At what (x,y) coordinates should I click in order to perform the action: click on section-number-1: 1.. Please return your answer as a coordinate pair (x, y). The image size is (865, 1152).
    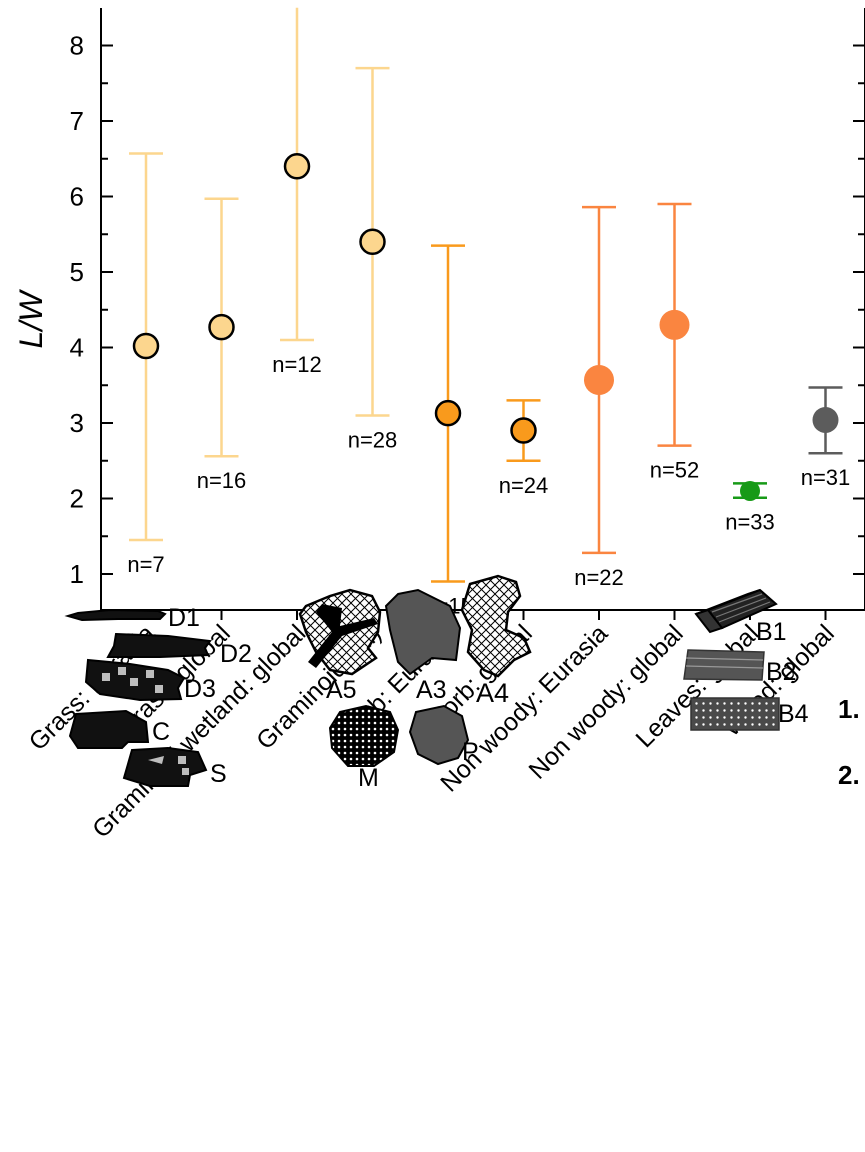
    Looking at the image, I should click on (849, 709).